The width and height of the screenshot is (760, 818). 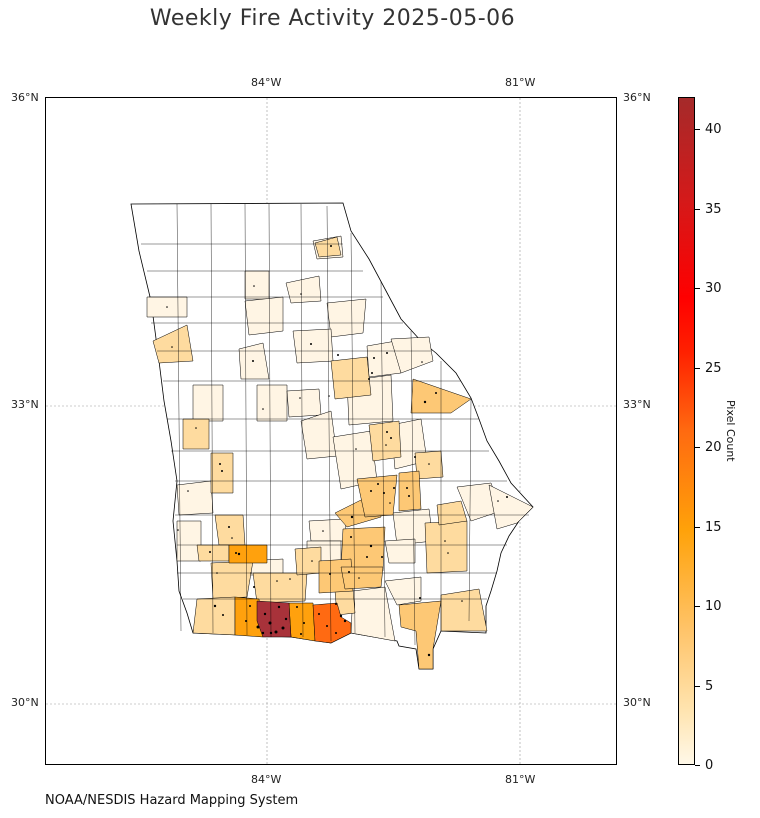 I want to click on colorbar-tick-25: 25, so click(x=713, y=368).